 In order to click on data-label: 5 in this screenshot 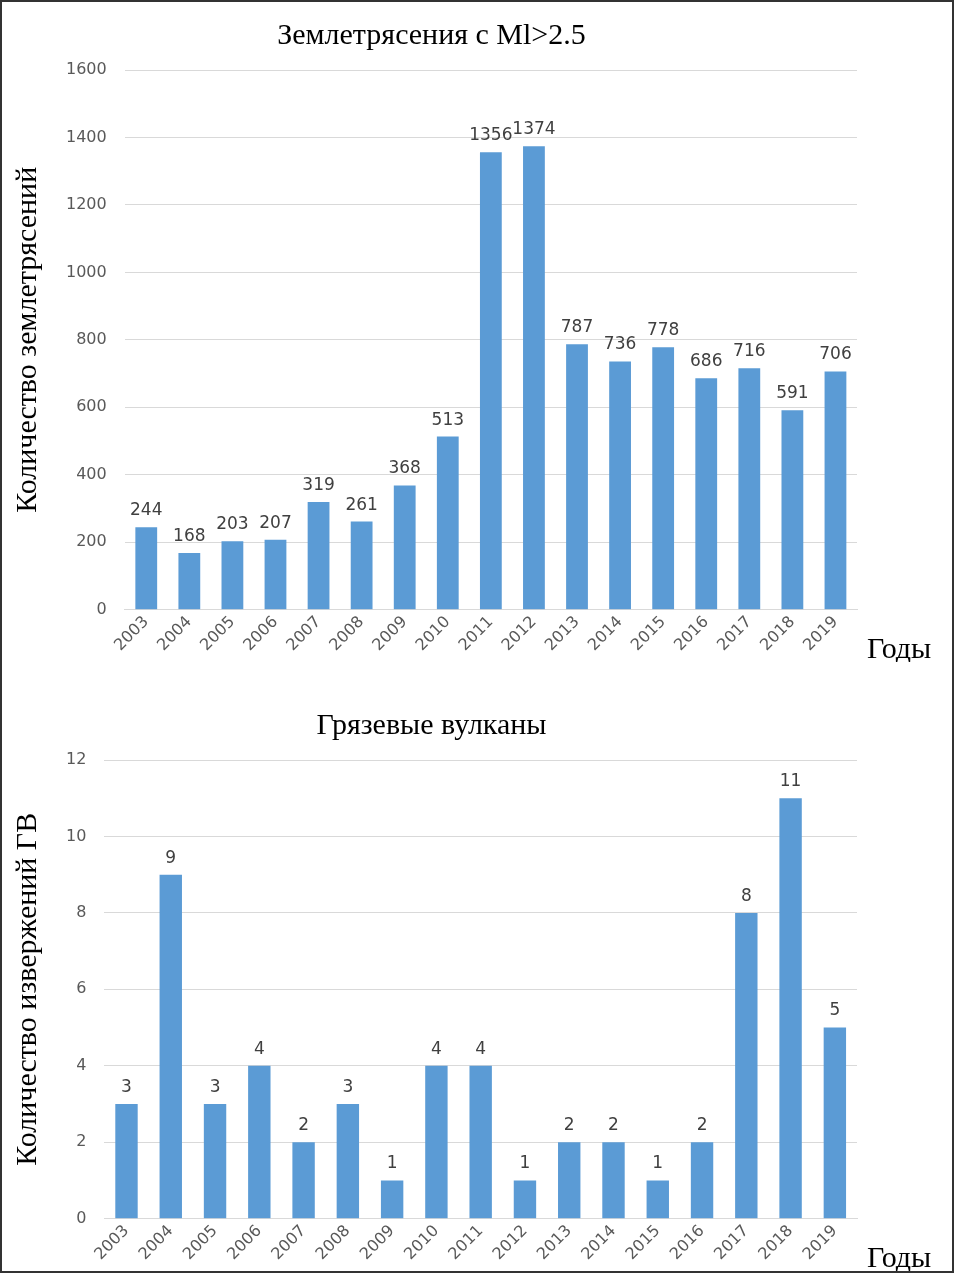, I will do `click(835, 1009)`.